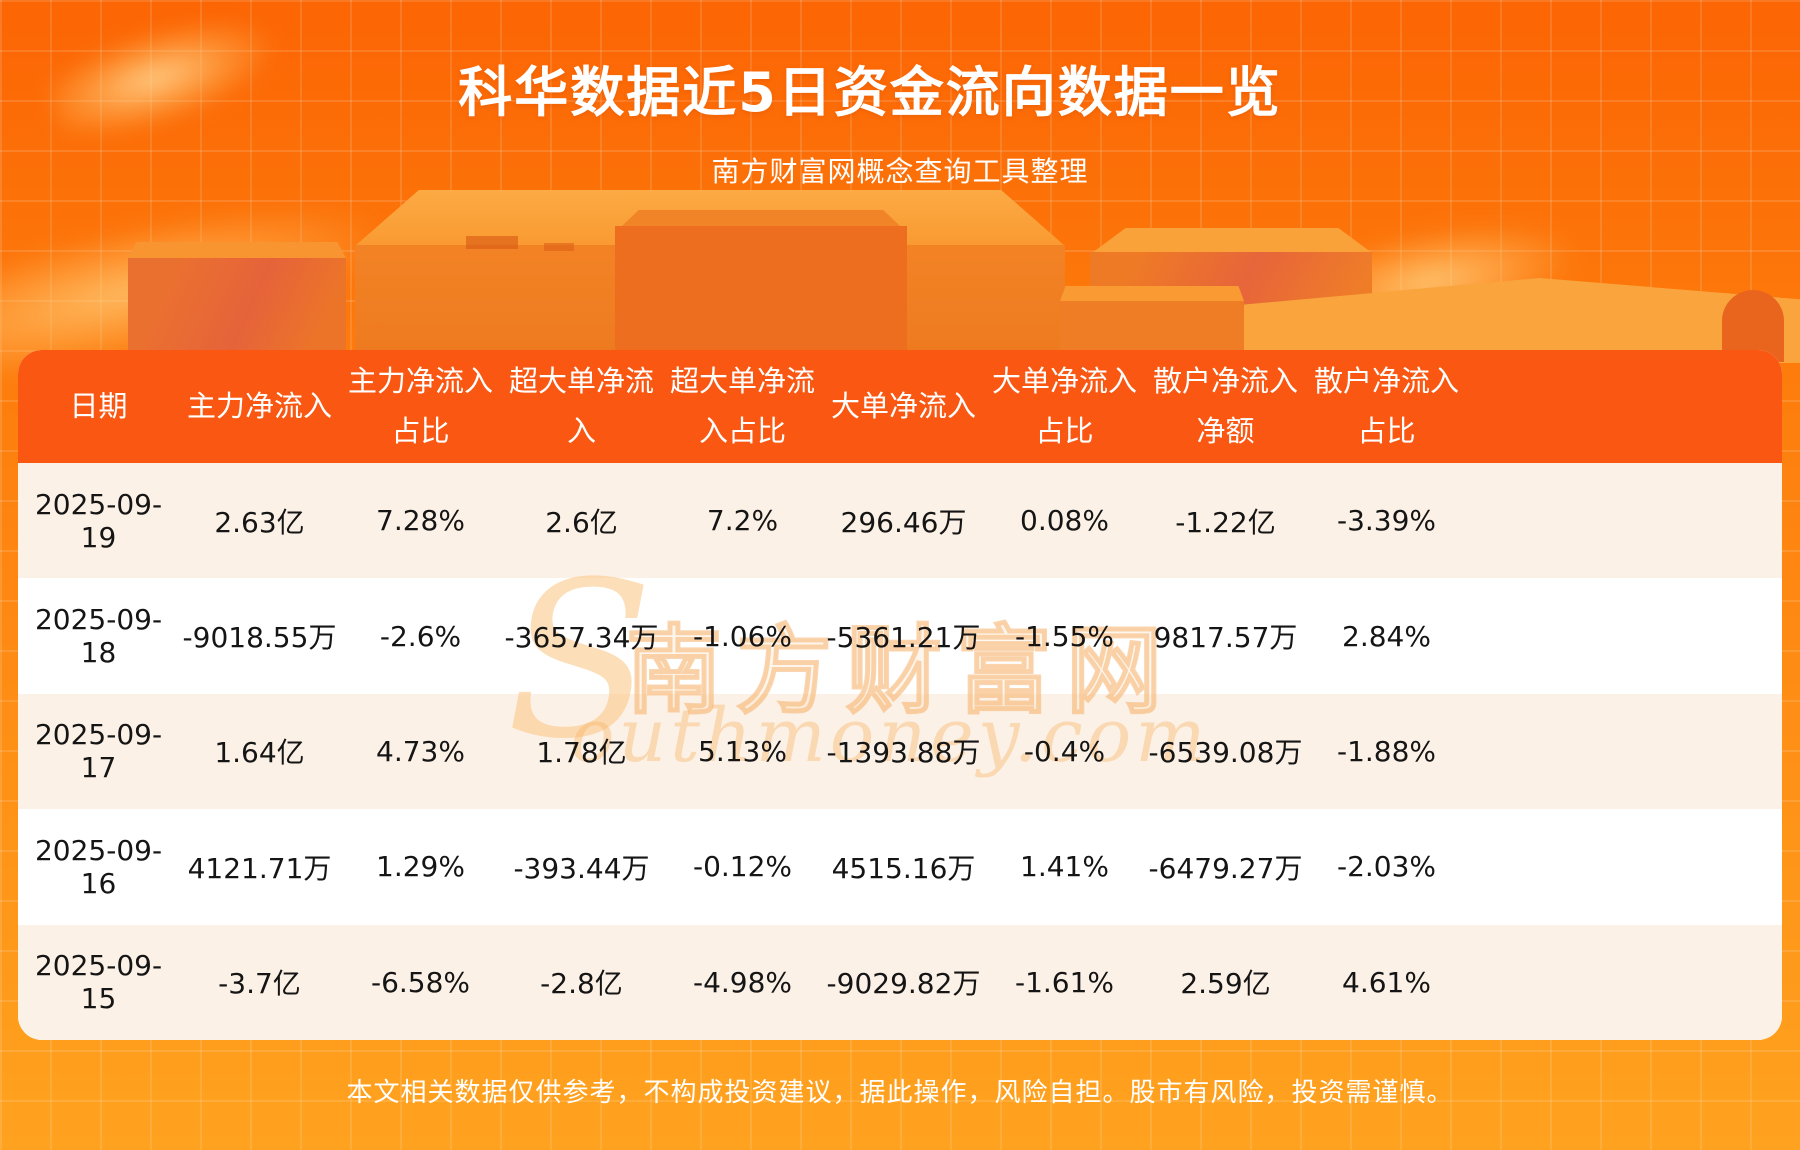  Describe the element at coordinates (1386, 867) in the screenshot. I see `cell-value: -2.03%` at that location.